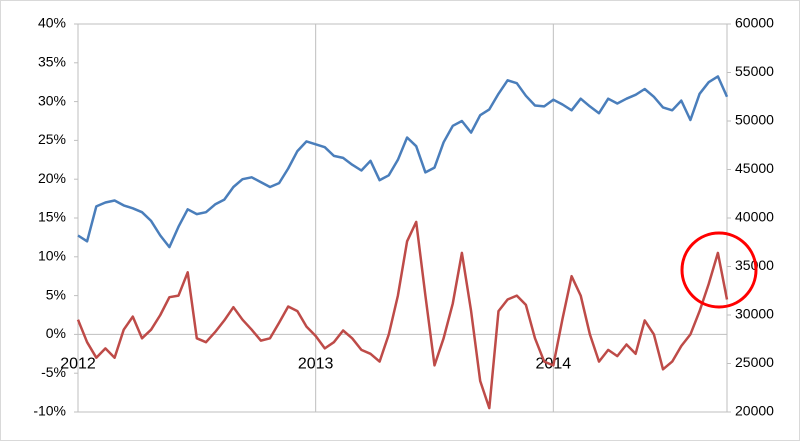 This screenshot has width=800, height=441. Describe the element at coordinates (754, 71) in the screenshot. I see `y2-tick-label: 55000` at that location.